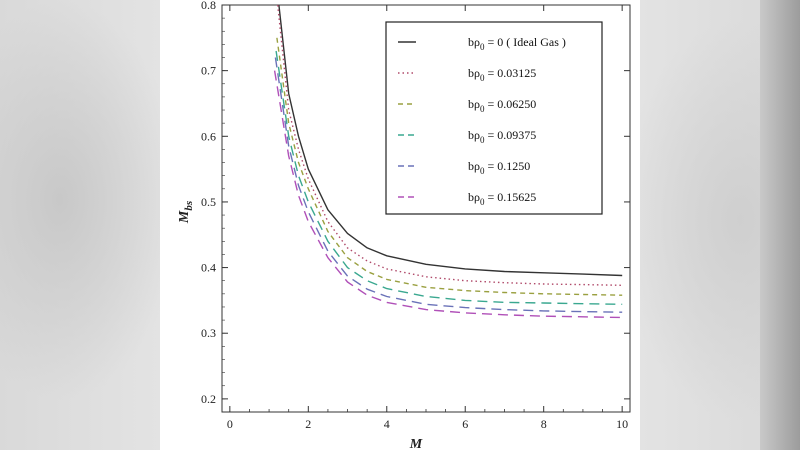 This screenshot has width=800, height=450. Describe the element at coordinates (494, 118) in the screenshot. I see `legend-box` at that location.